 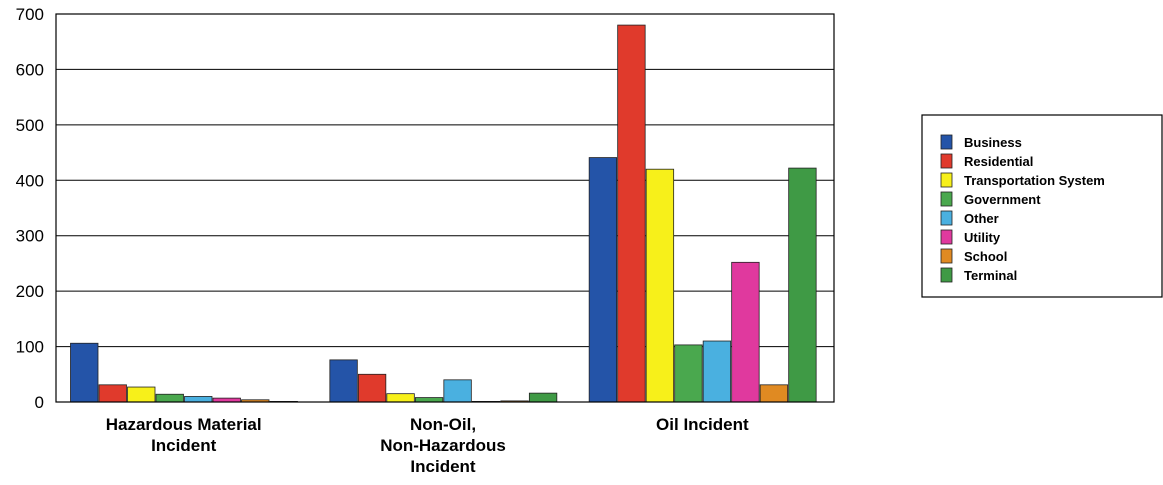 I want to click on y-tick-label: 400, so click(x=30, y=180).